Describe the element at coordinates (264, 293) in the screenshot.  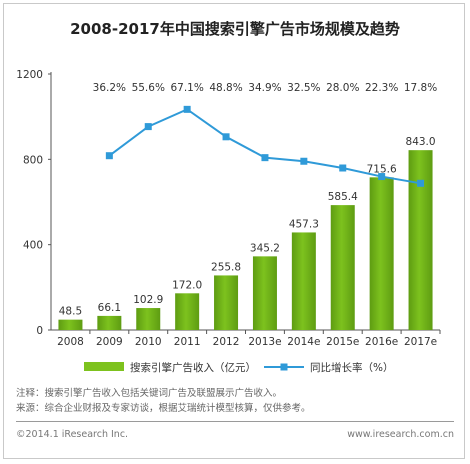
I see `bar-2013e` at that location.